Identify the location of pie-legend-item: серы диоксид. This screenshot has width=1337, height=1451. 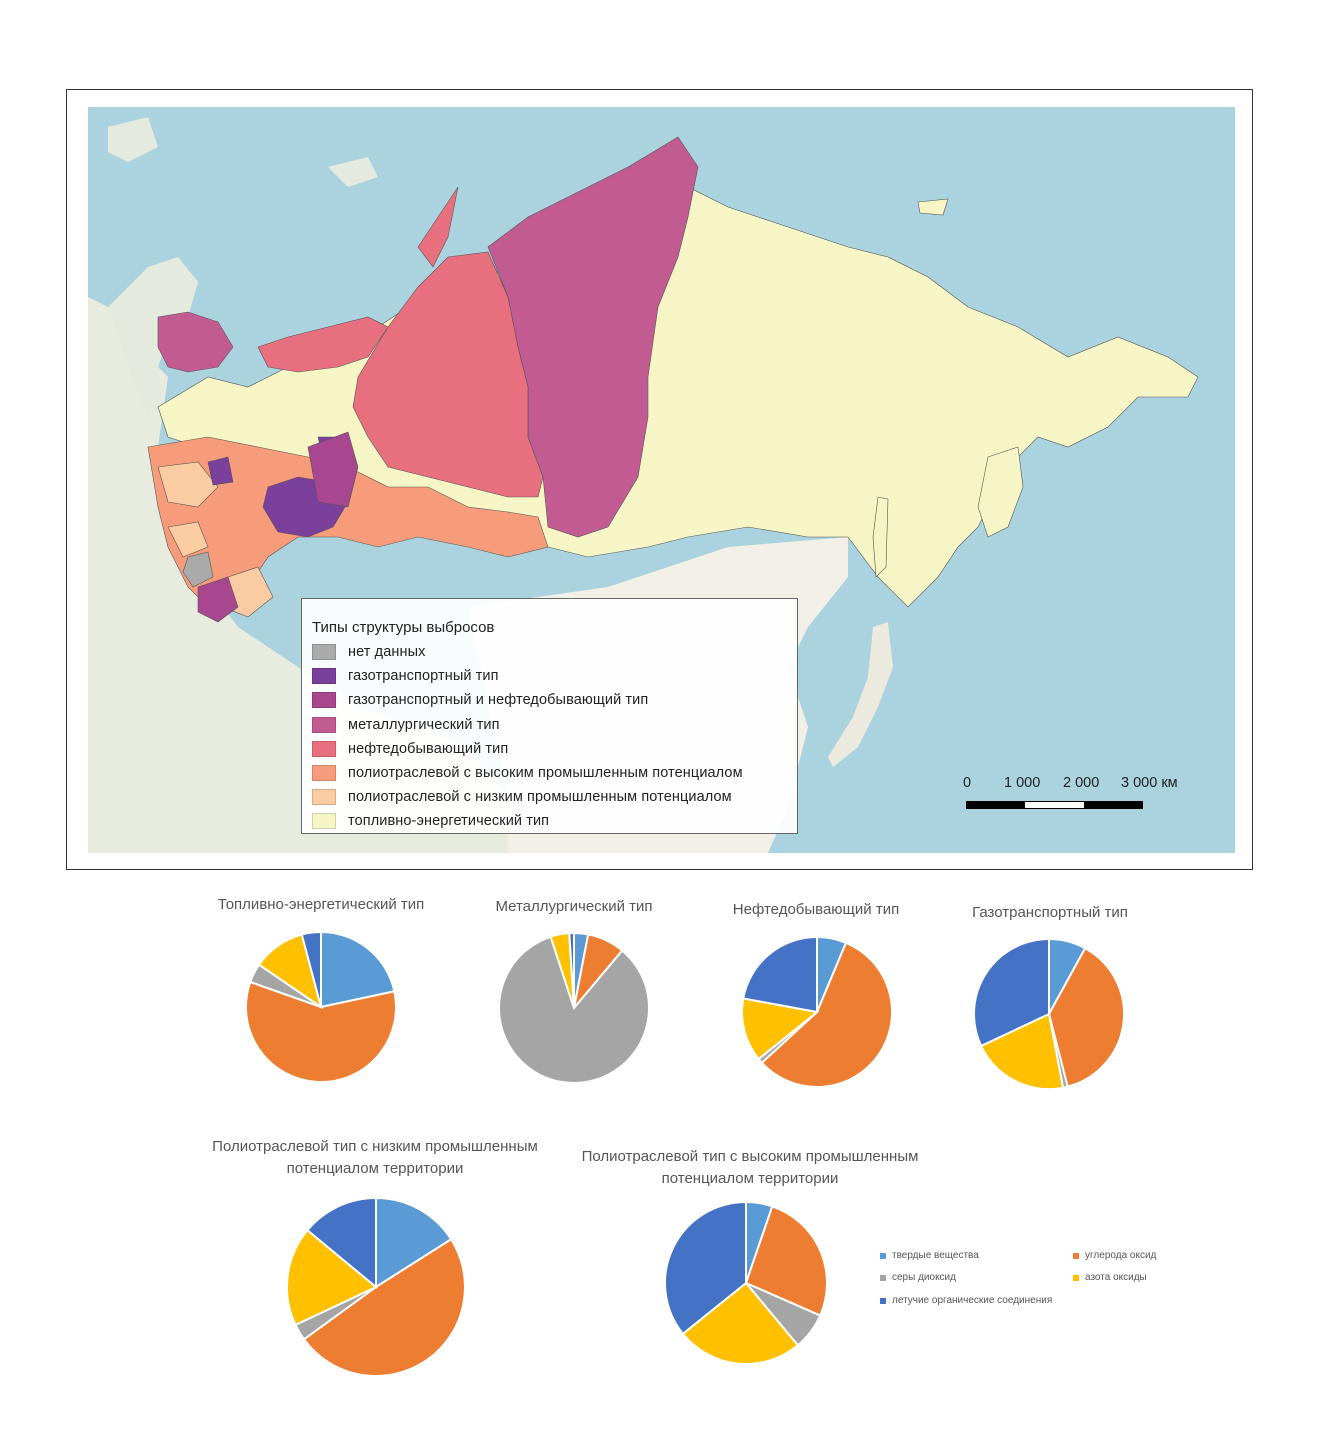
(918, 1277).